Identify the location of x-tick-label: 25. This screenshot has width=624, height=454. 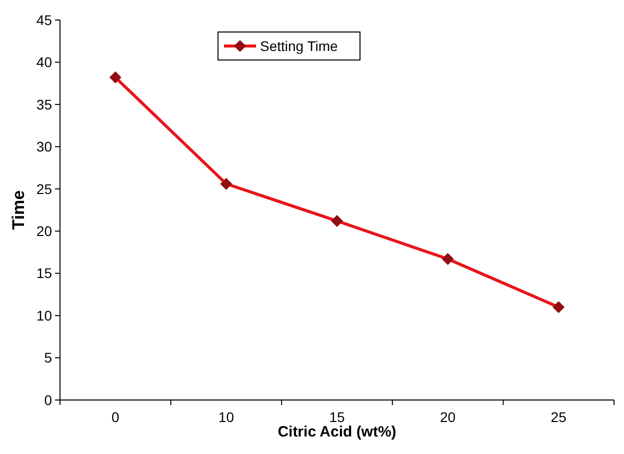
(558, 417).